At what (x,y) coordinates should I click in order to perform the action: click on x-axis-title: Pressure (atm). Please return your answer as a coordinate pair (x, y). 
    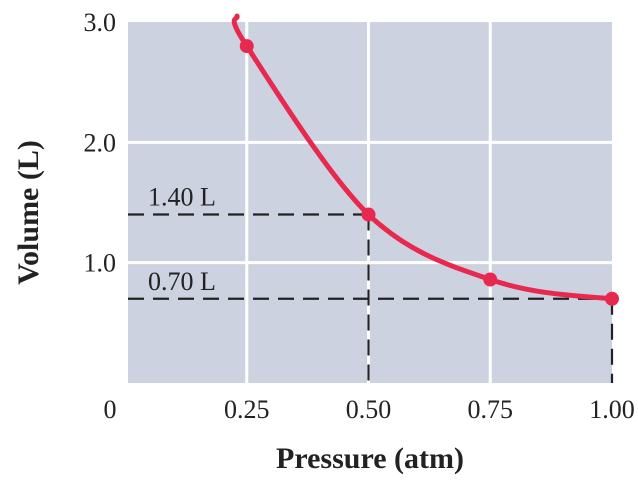
    Looking at the image, I should click on (370, 458).